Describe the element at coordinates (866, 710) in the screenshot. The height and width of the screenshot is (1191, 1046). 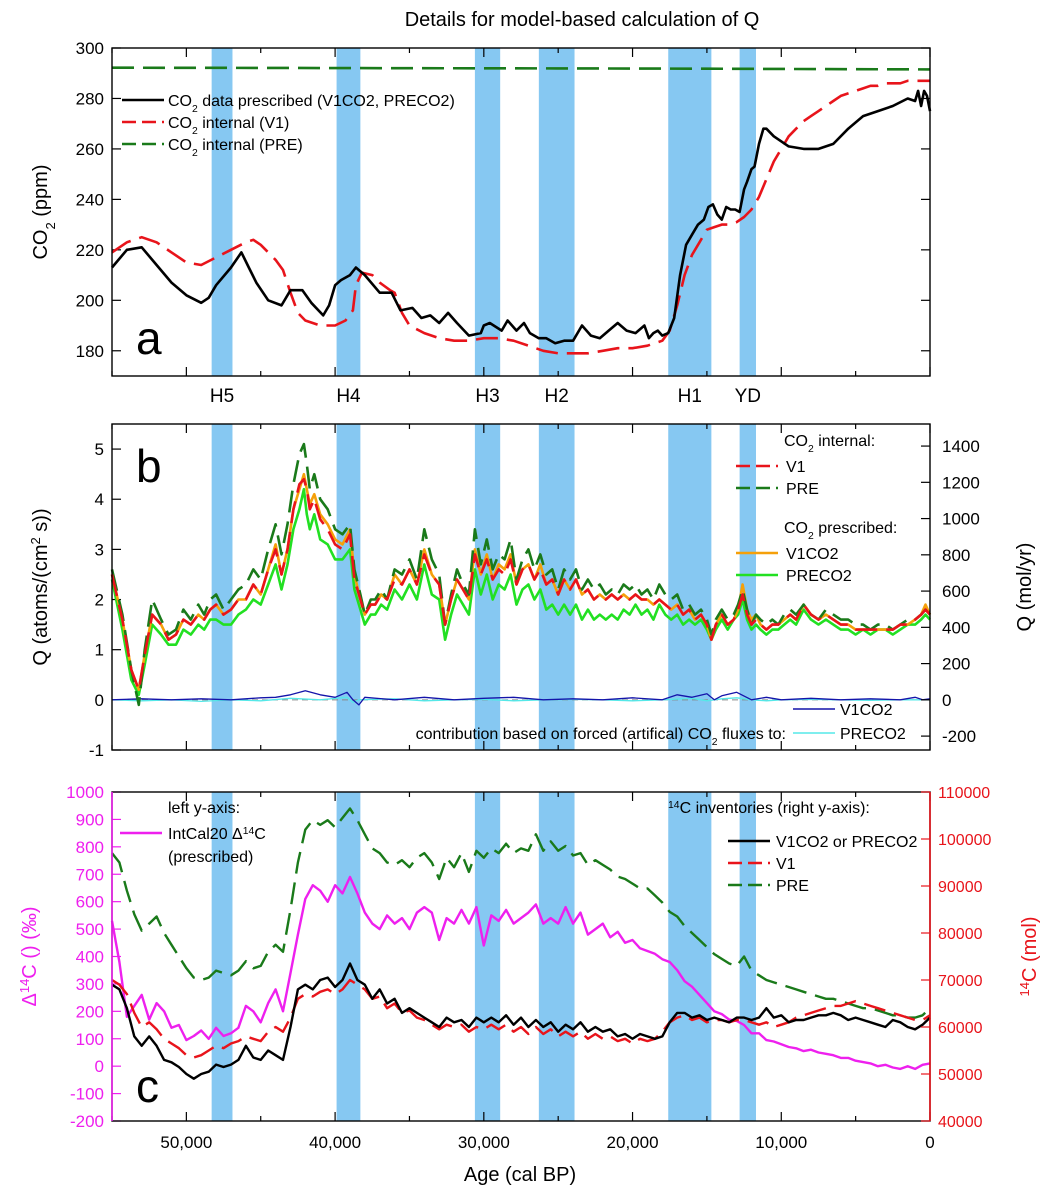
I see `legend-contrib-entry-0: V1CO2` at that location.